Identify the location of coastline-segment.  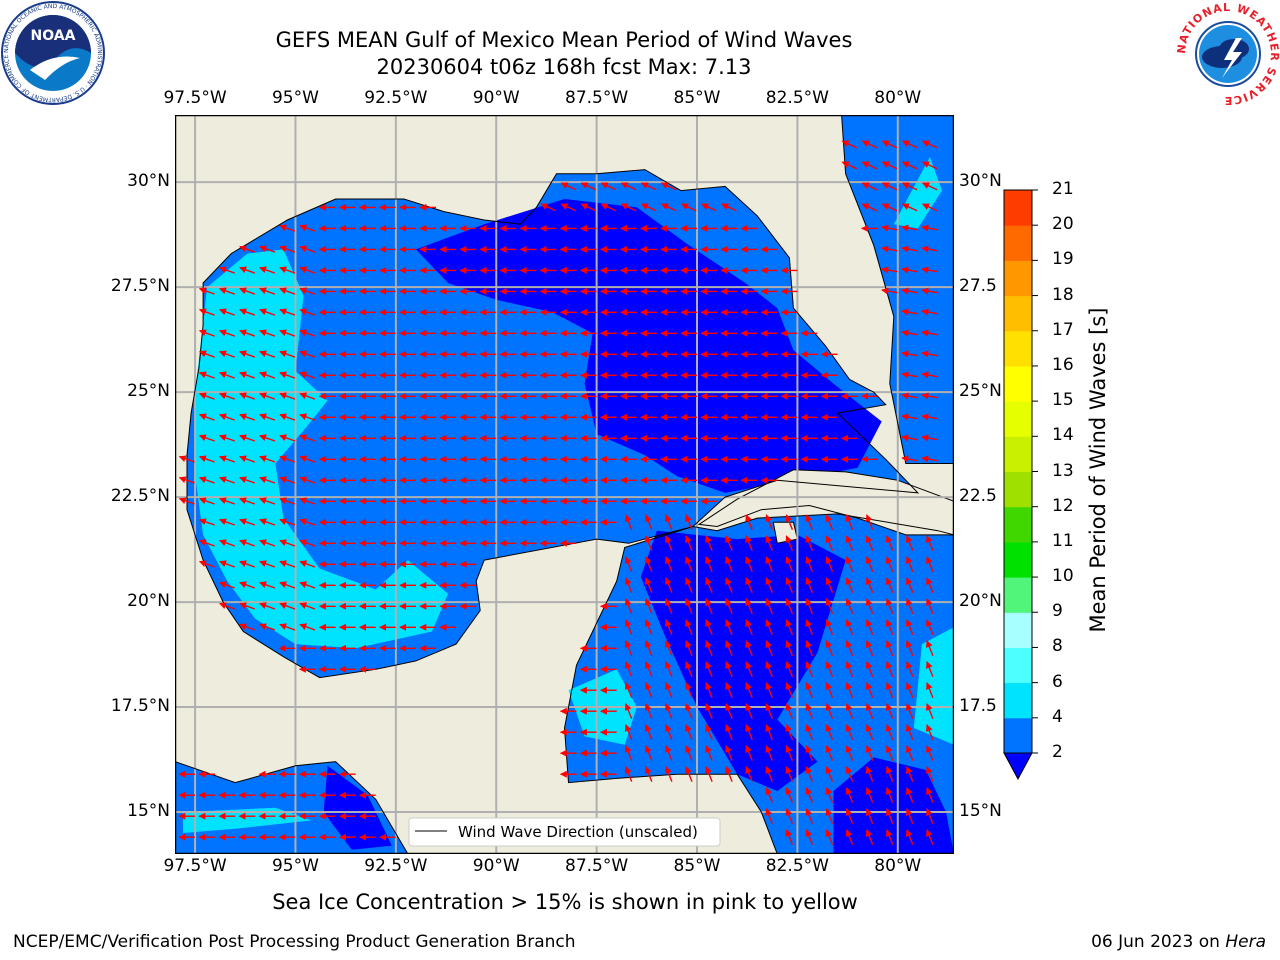
(758, 683).